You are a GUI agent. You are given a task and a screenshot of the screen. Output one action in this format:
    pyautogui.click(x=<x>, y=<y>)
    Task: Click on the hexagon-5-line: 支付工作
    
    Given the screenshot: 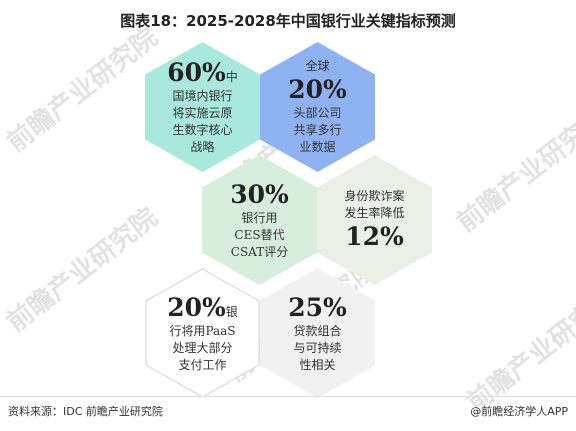 What is the action you would take?
    pyautogui.click(x=202, y=364)
    